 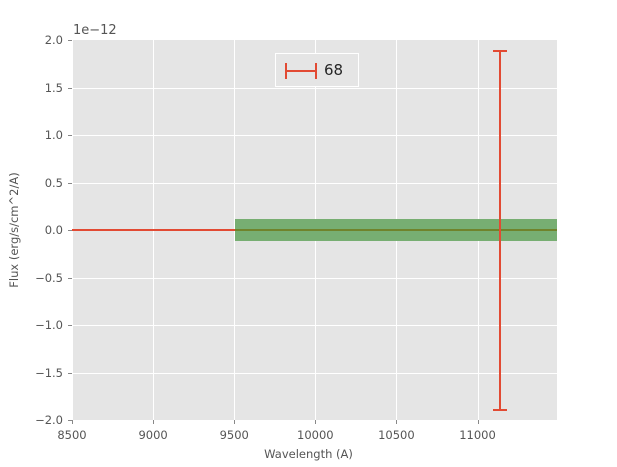 I want to click on legend-errorbar-icon, so click(x=301, y=71).